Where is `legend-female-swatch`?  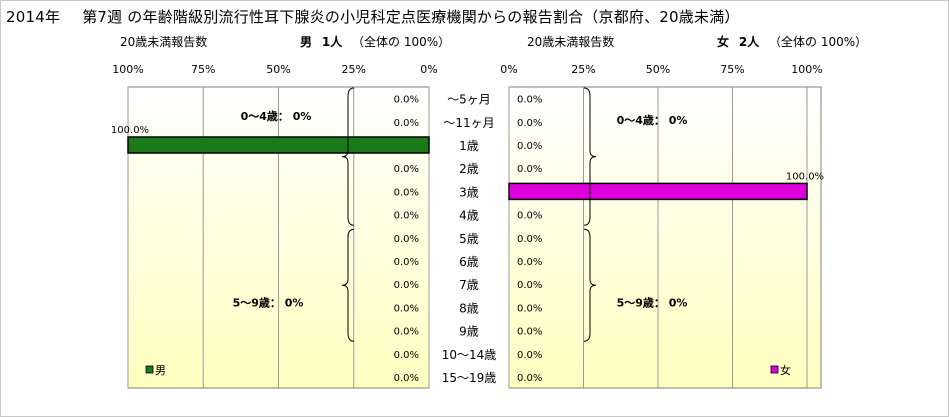 legend-female-swatch is located at coordinates (774, 369).